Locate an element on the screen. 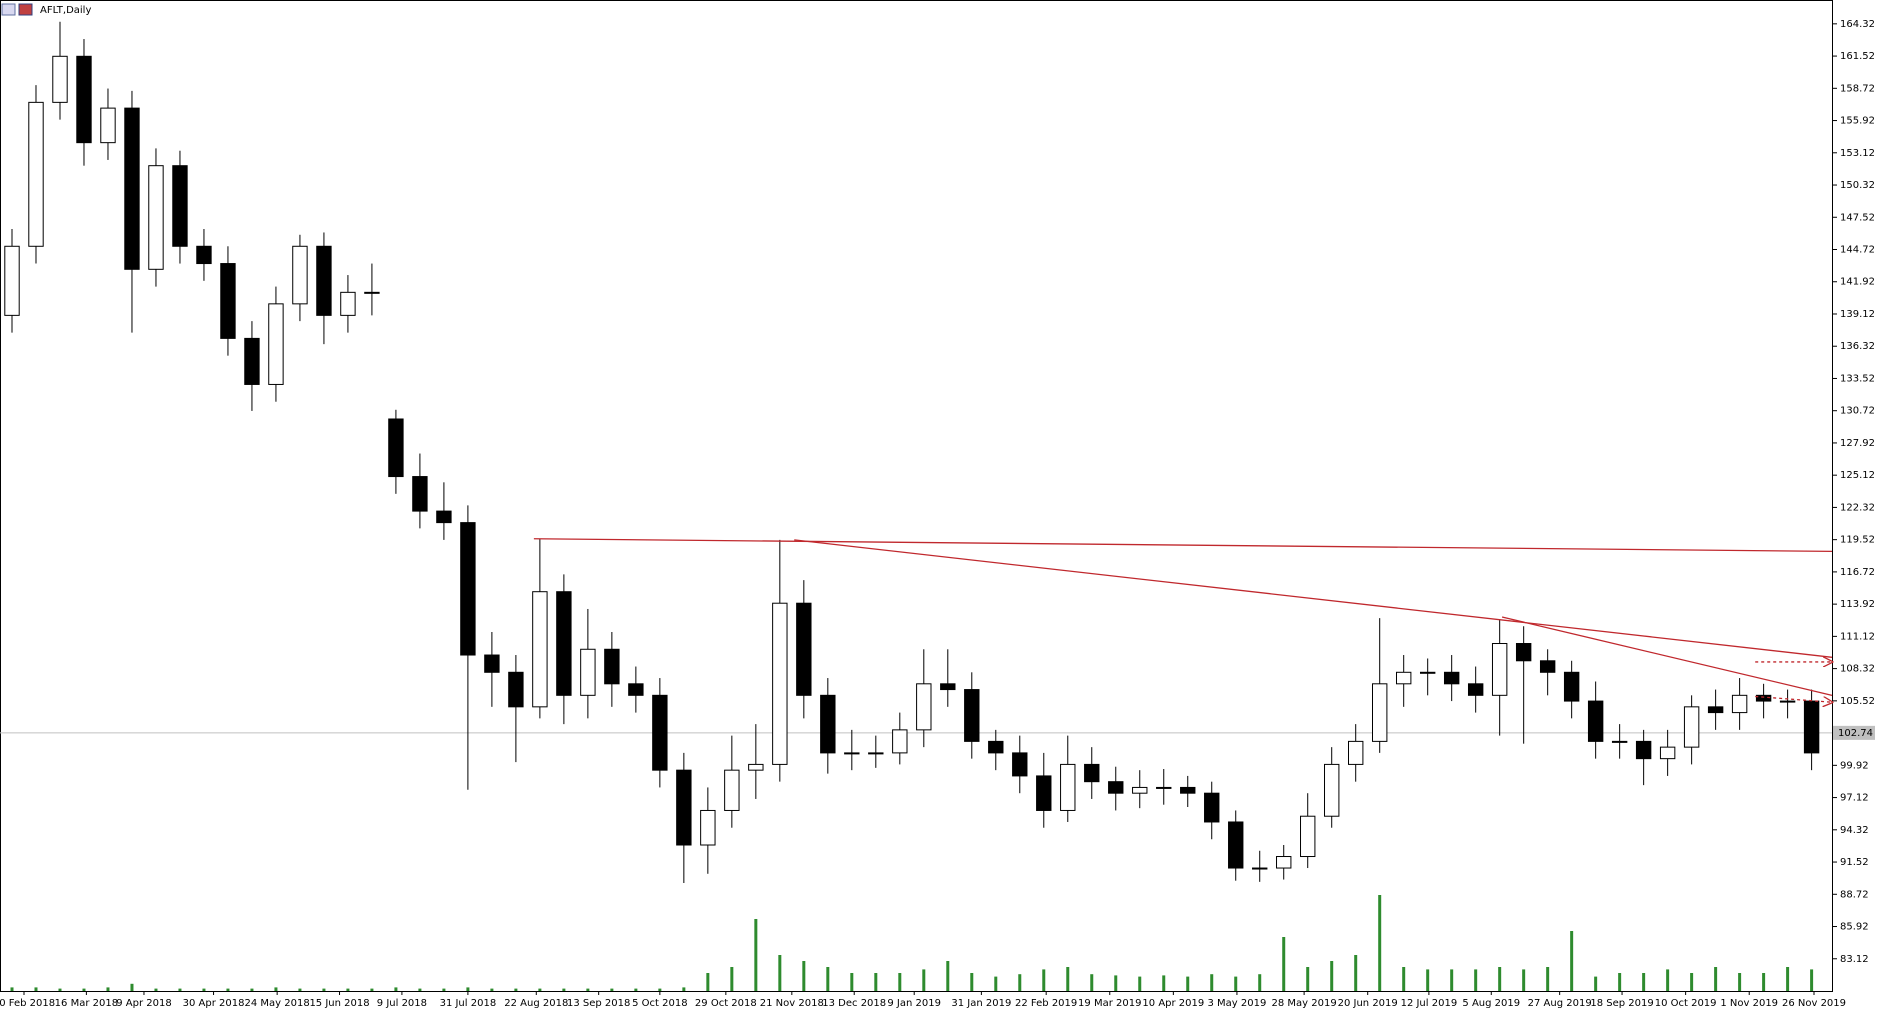 This screenshot has width=1882, height=1014. x-tick-label: 31 Jan 2019 is located at coordinates (981, 1003).